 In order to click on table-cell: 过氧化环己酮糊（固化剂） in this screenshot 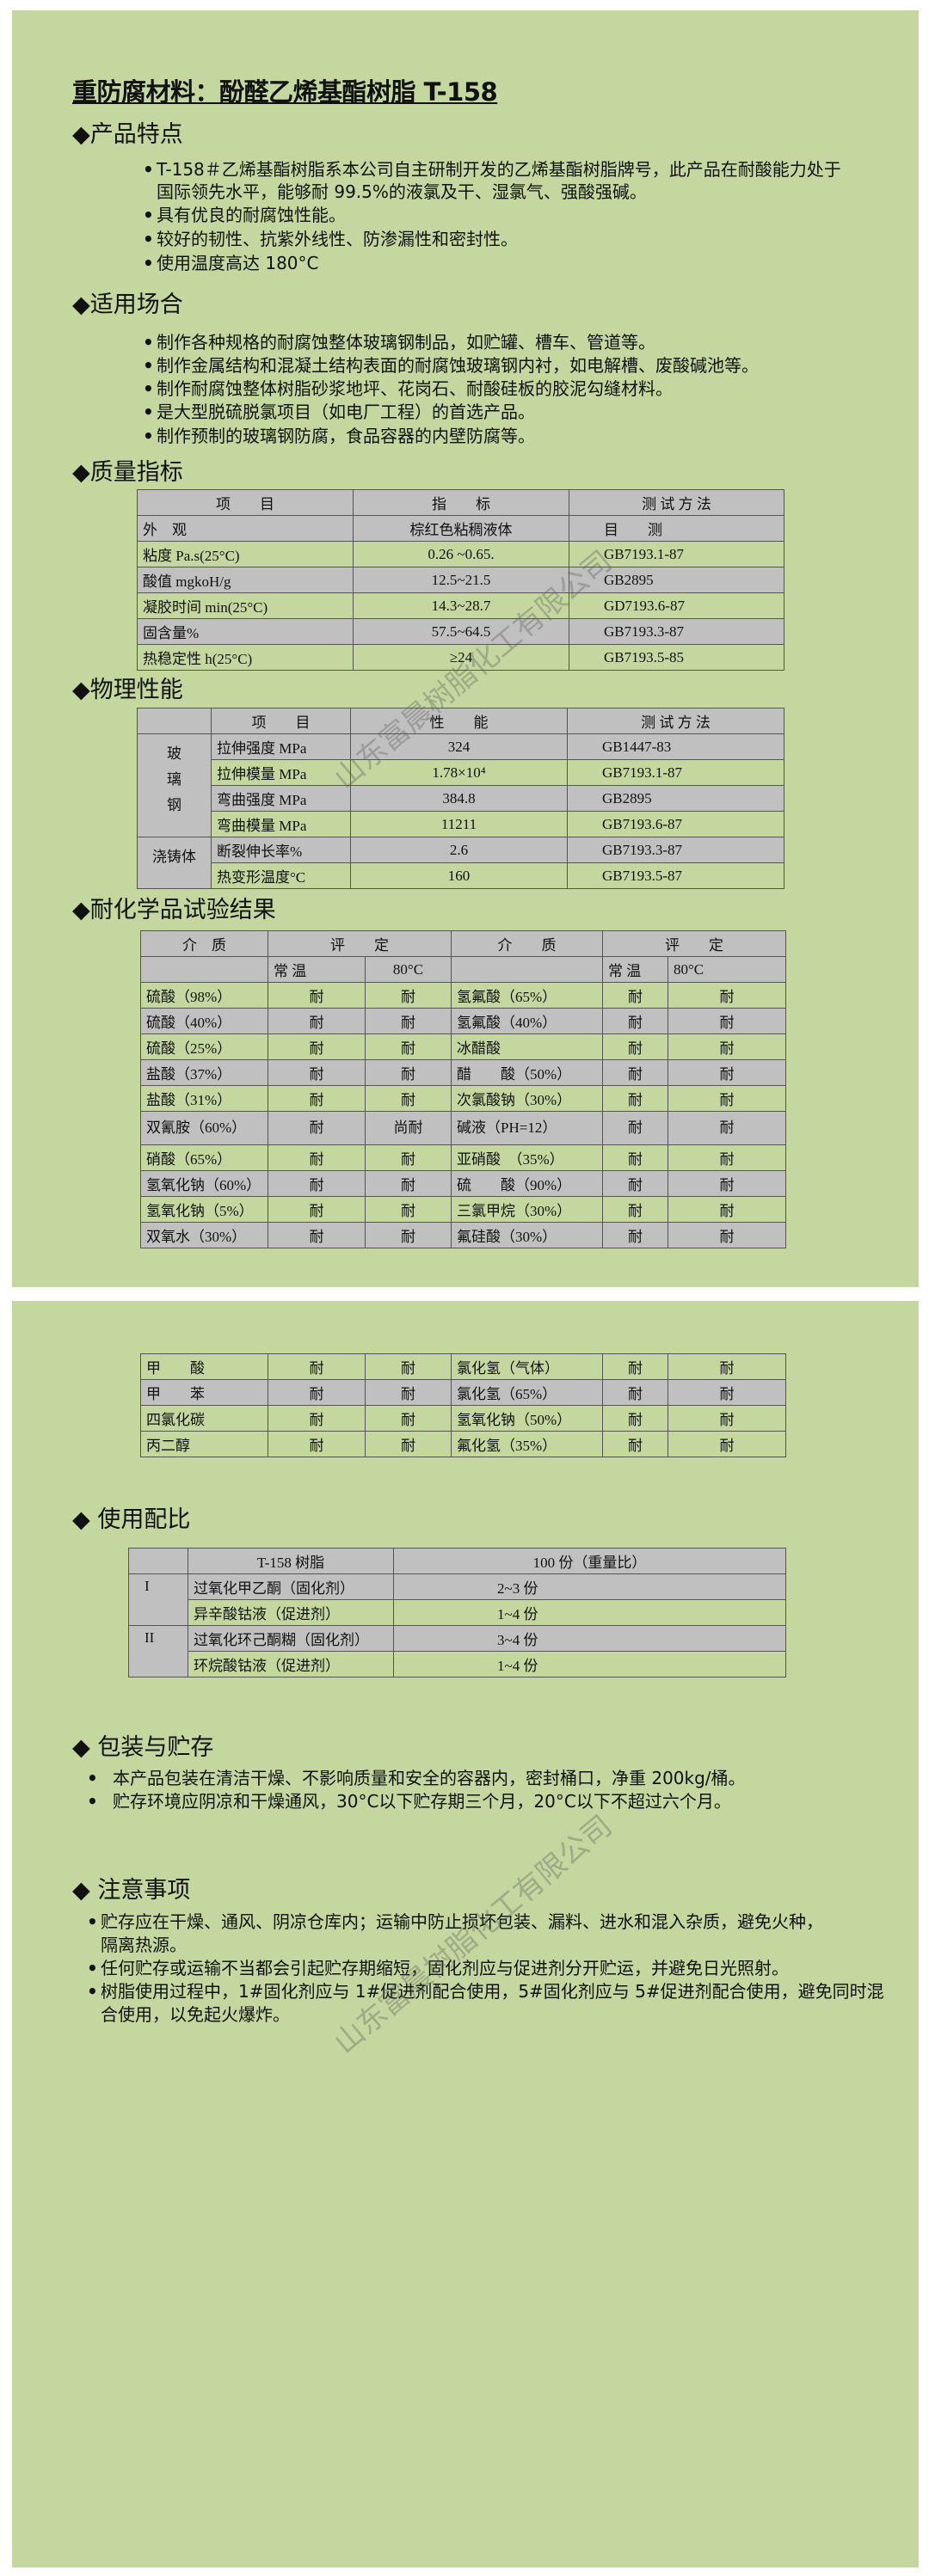, I will do `click(291, 1639)`.